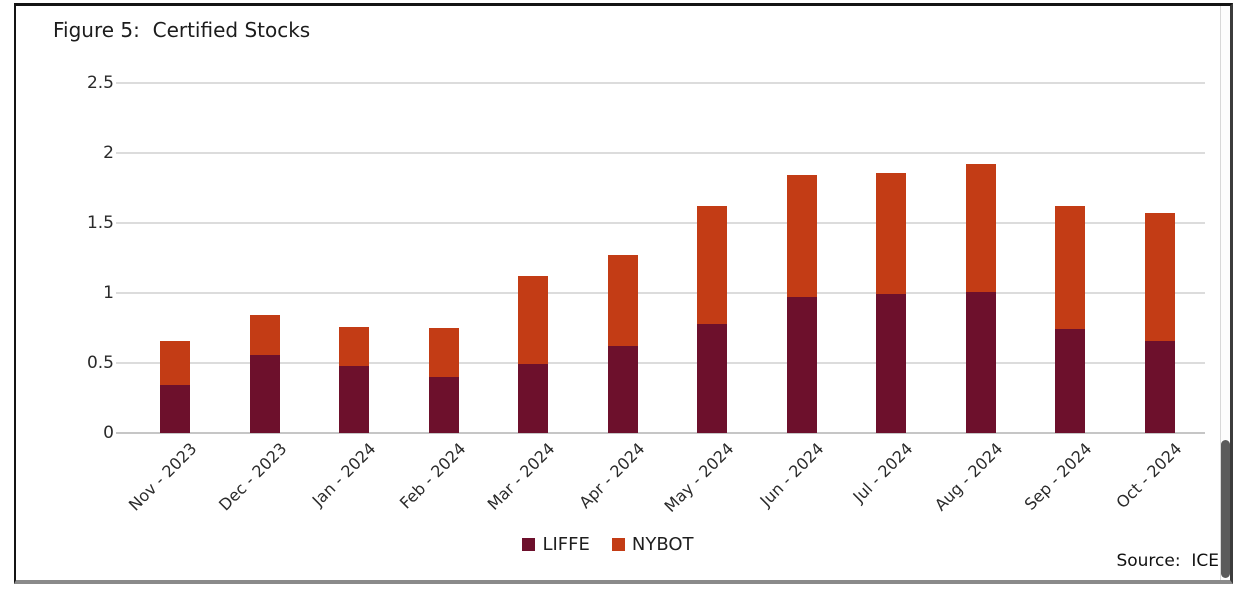 This screenshot has width=1242, height=592. Describe the element at coordinates (660, 363) in the screenshot. I see `gridline-0.5` at that location.